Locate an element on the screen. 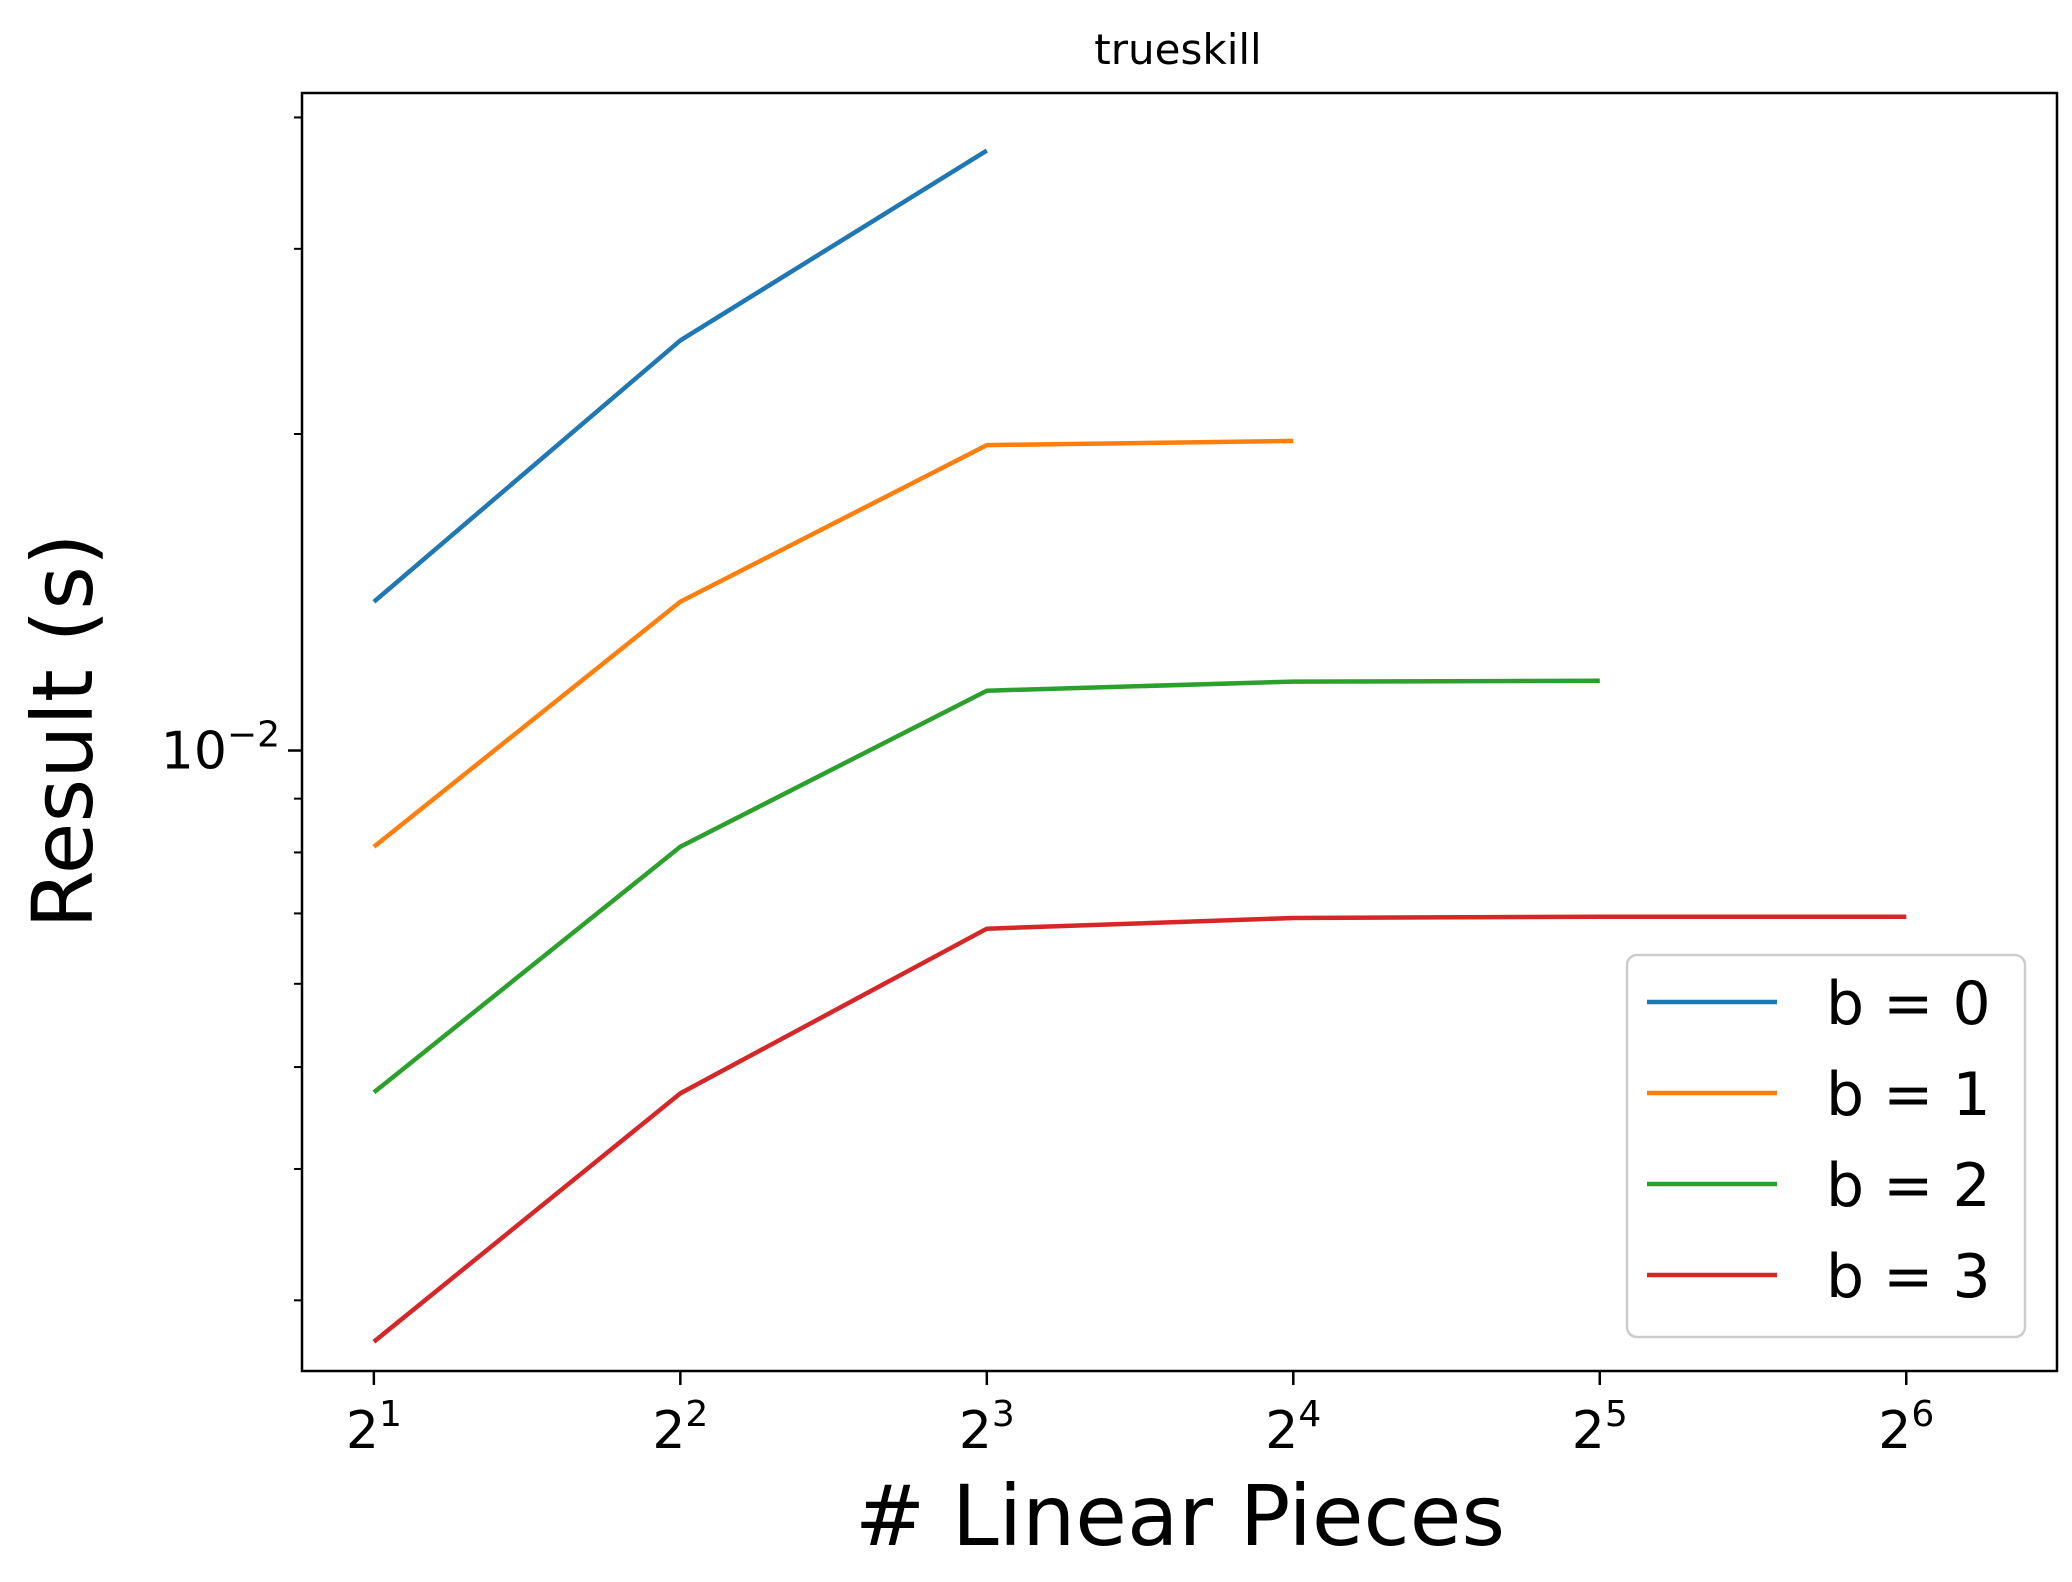  x-axis-label: # Linear Pieces is located at coordinates (1180, 1516).